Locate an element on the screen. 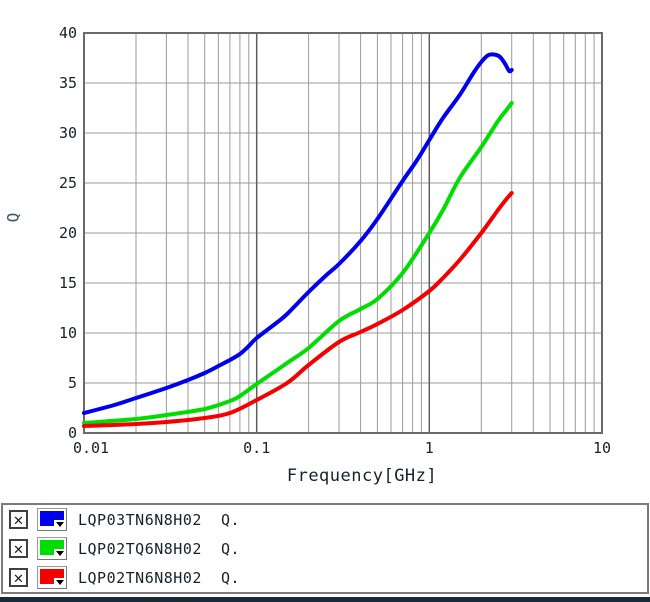 The height and width of the screenshot is (602, 650). bottom-window-edge is located at coordinates (325, 599).